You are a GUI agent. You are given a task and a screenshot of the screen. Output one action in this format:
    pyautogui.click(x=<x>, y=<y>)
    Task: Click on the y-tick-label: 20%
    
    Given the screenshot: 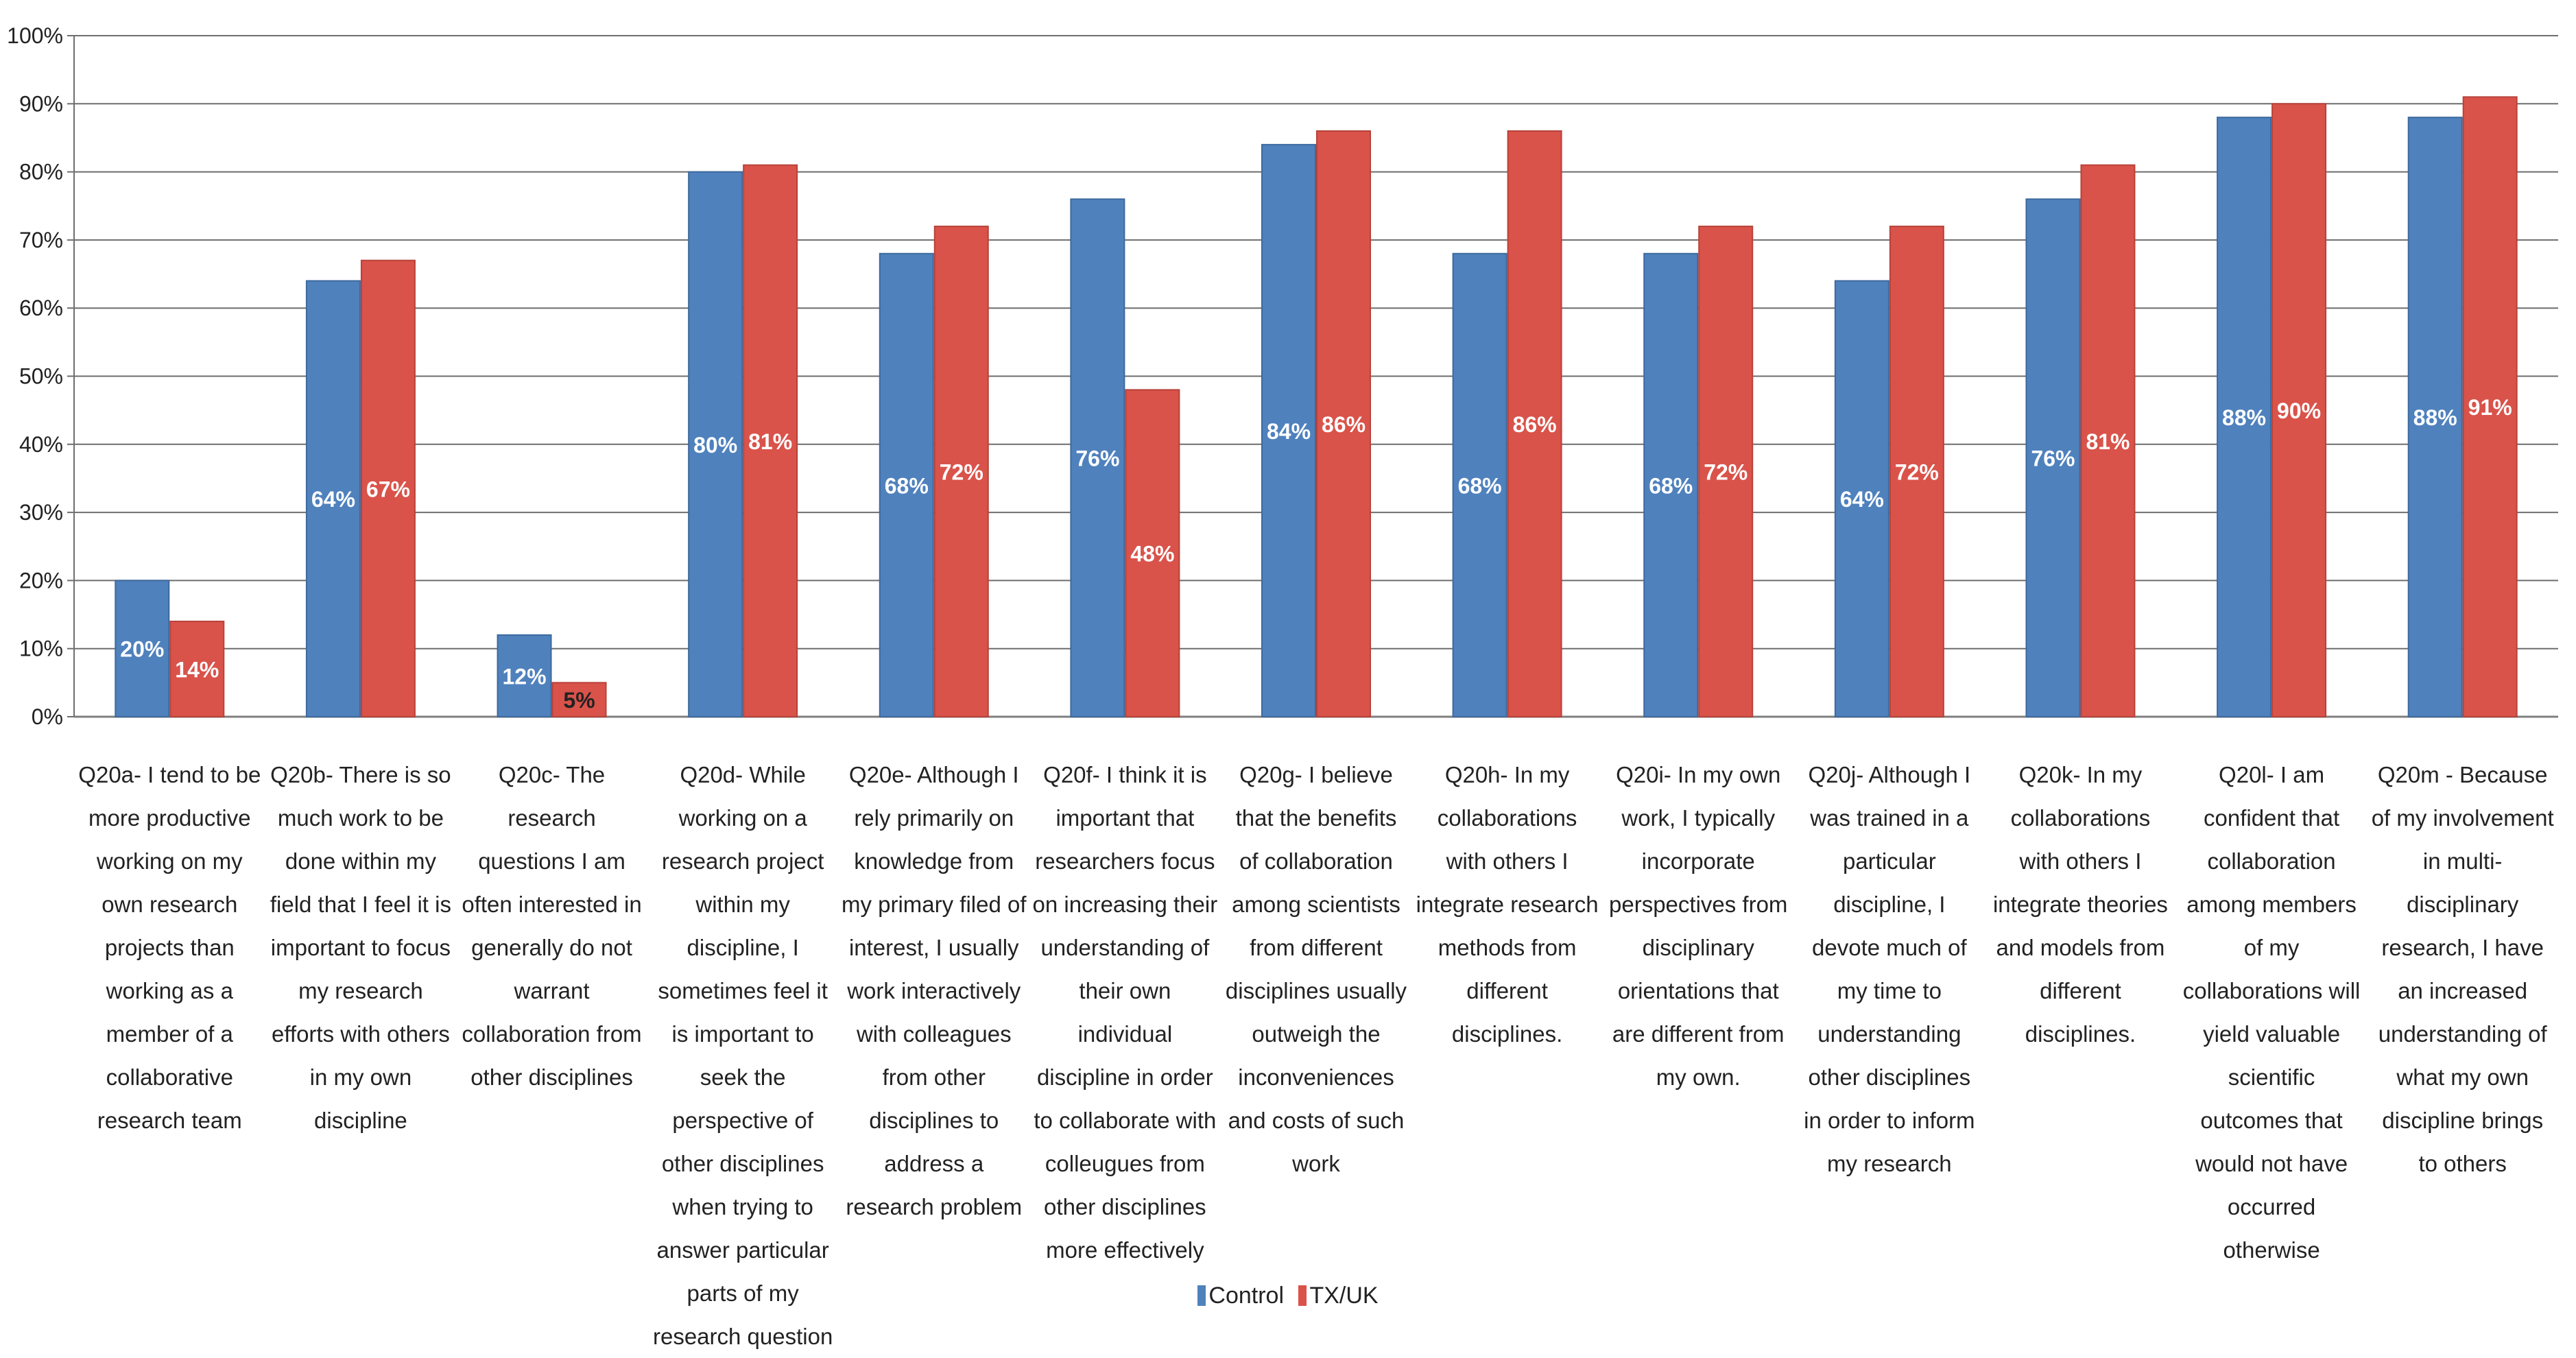 What is the action you would take?
    pyautogui.click(x=41, y=580)
    